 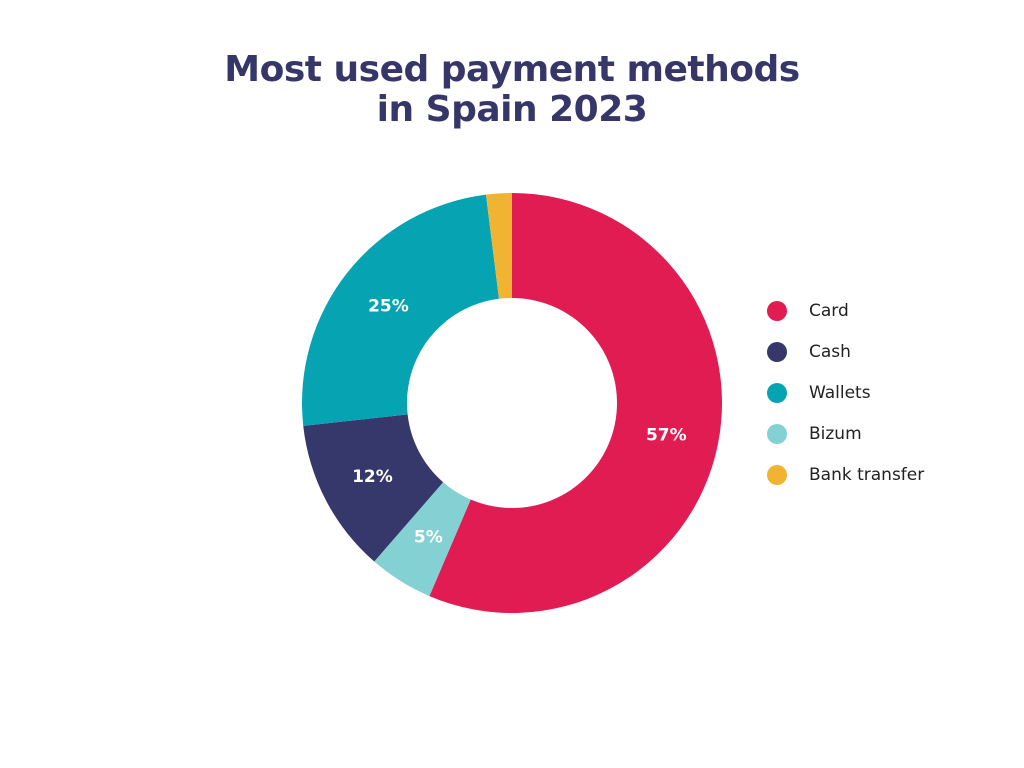 What do you see at coordinates (777, 474) in the screenshot?
I see `legend-swatch-bank-transfer` at bounding box center [777, 474].